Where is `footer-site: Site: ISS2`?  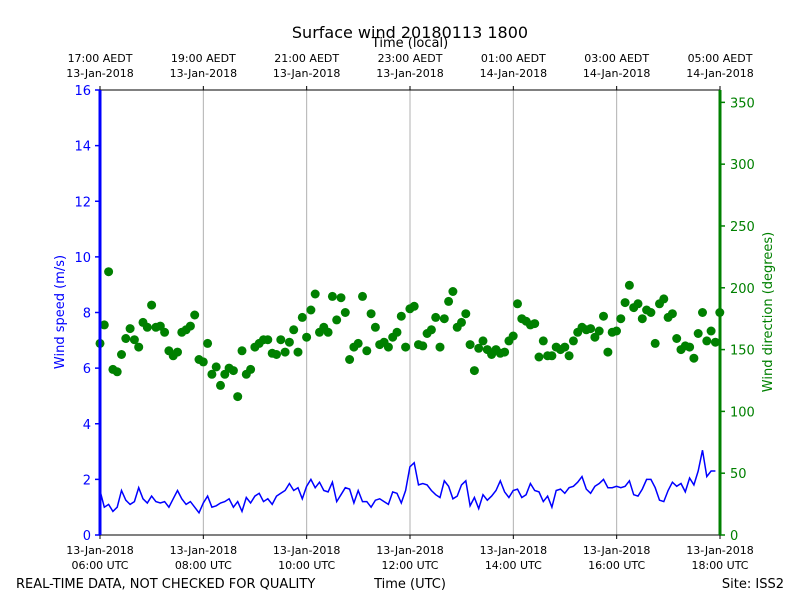 footer-site: Site: ISS2 is located at coordinates (753, 584).